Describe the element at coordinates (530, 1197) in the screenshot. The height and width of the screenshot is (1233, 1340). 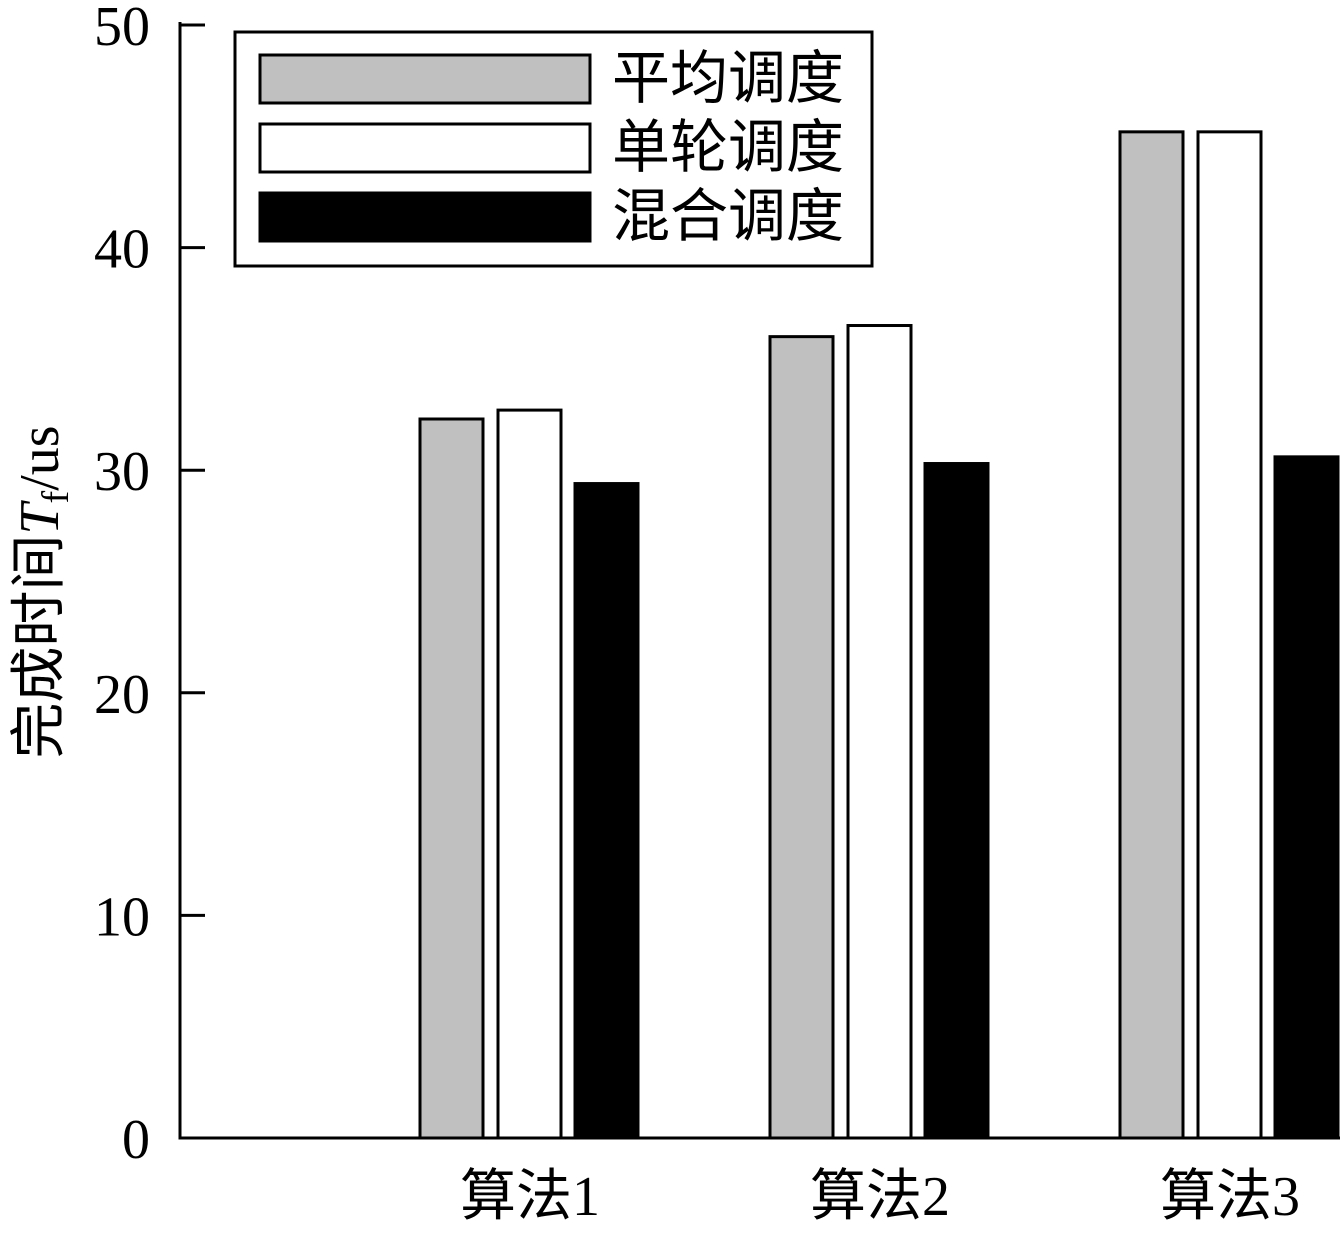
I see `x-tick-label: 算法1` at that location.